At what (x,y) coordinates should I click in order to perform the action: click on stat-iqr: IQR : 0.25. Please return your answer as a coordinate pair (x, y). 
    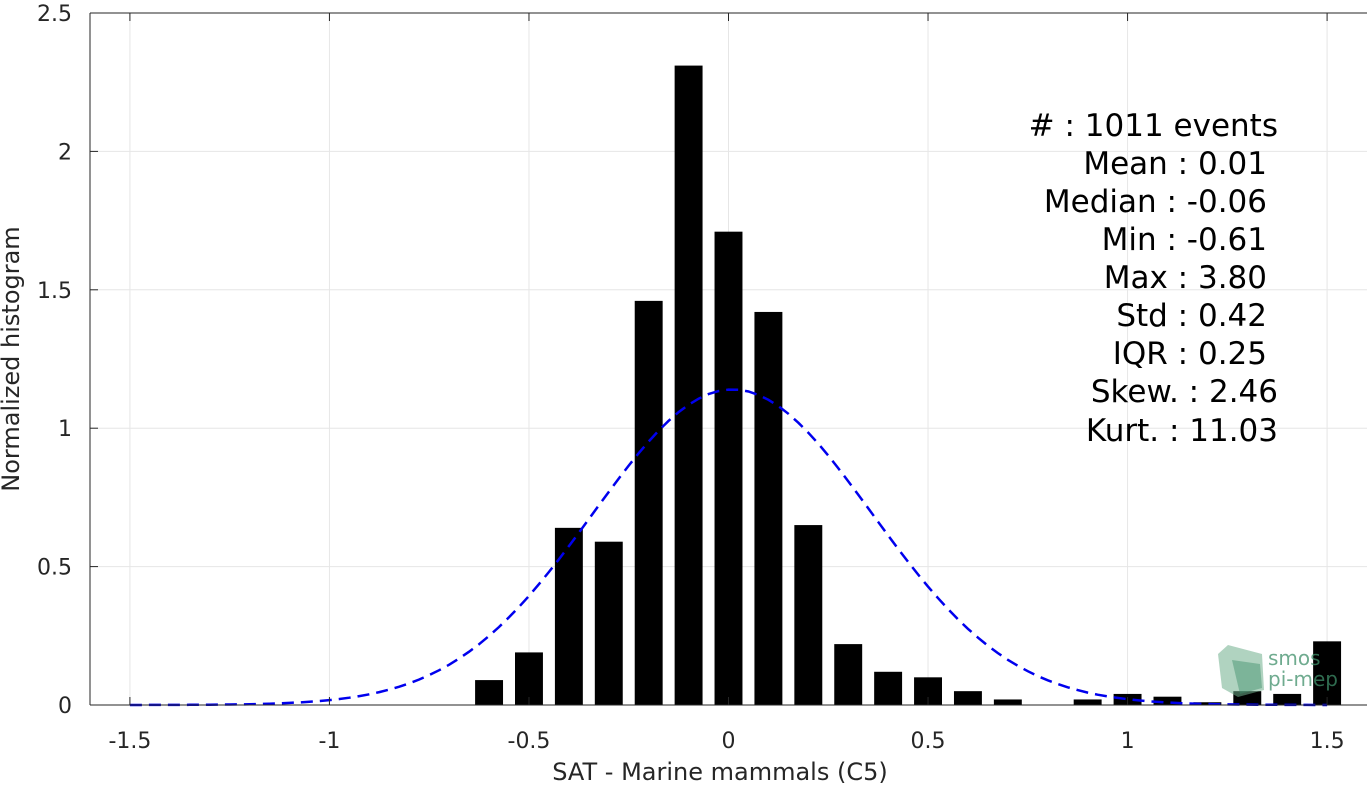
    Looking at the image, I should click on (1190, 354).